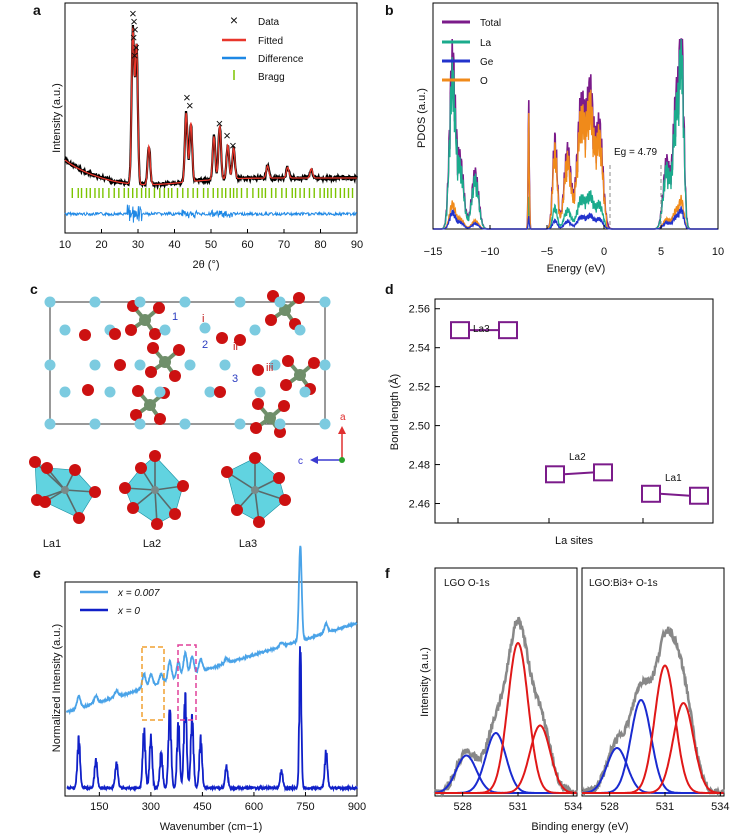 The width and height of the screenshot is (751, 838). I want to click on bond-y-label: Bond length (Å), so click(394, 412).